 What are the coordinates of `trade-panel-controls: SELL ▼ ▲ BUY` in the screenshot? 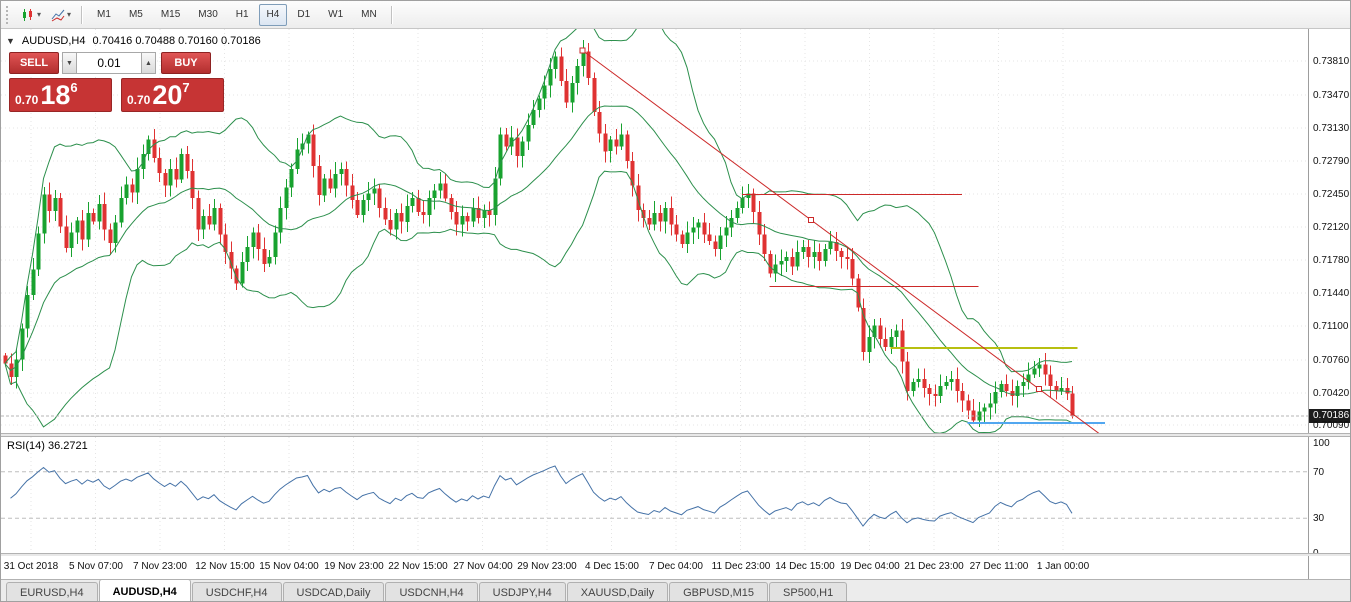 It's located at (116, 63).